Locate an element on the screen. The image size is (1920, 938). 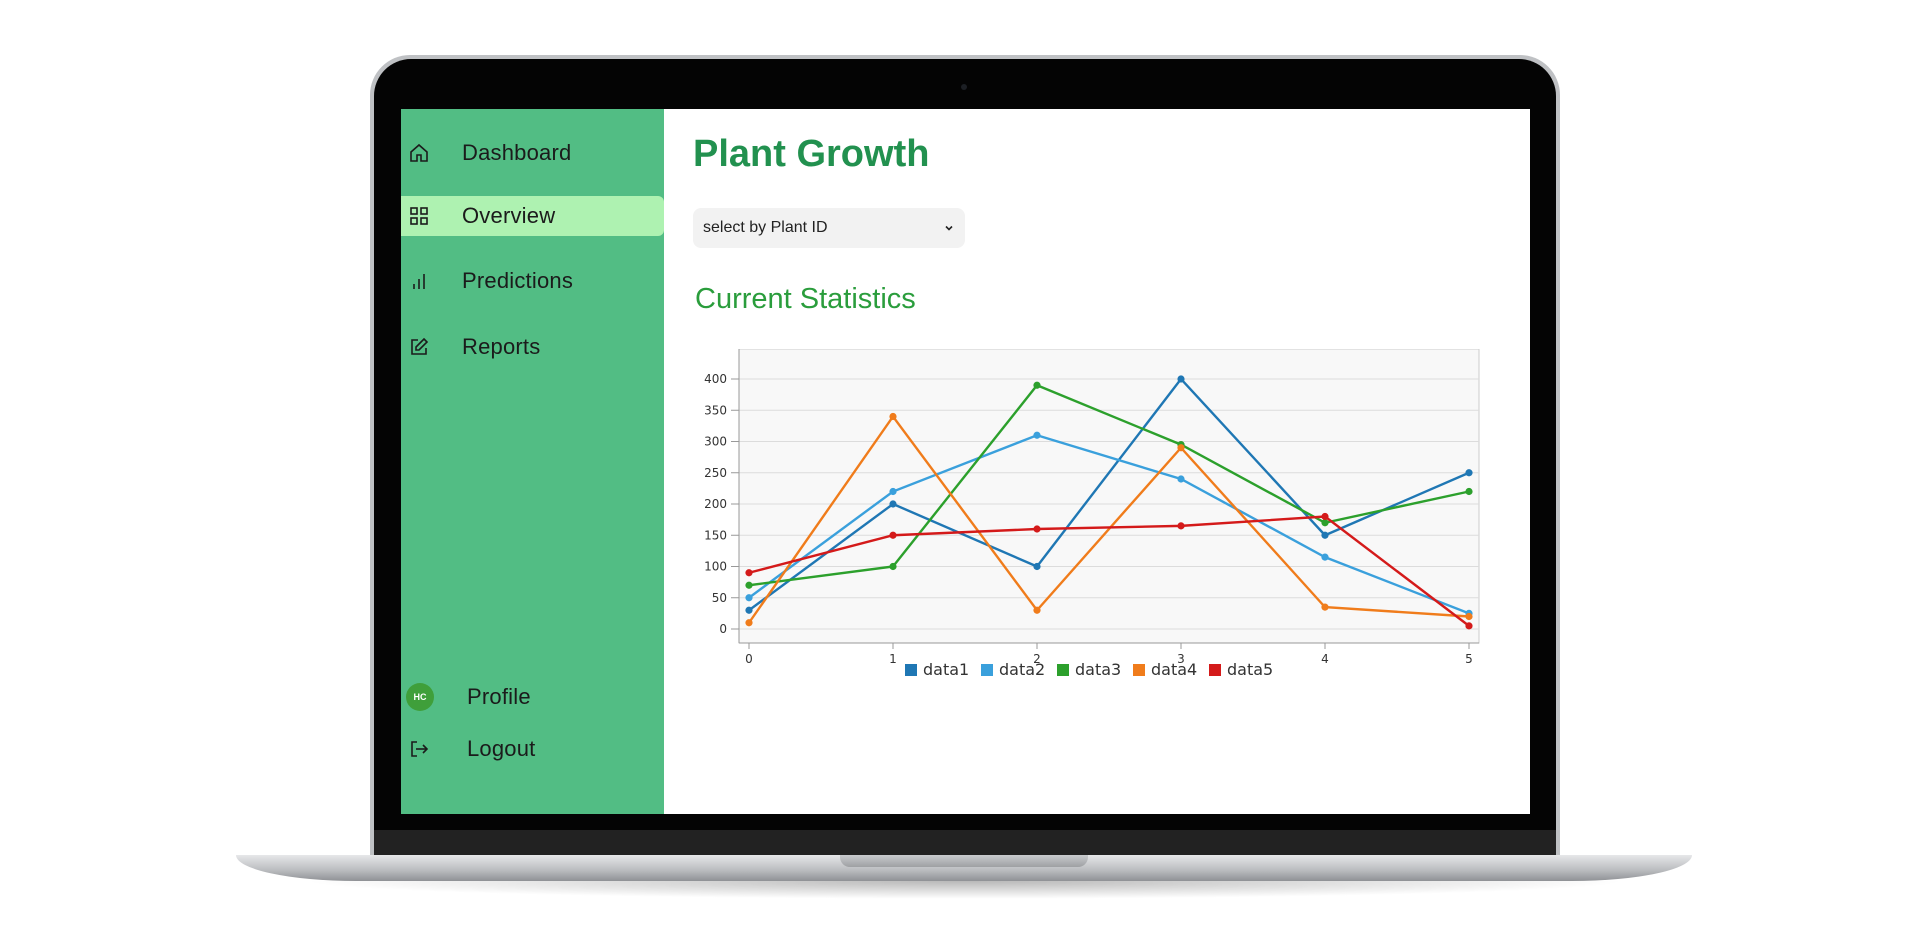
laptop-base-notch is located at coordinates (964, 861).